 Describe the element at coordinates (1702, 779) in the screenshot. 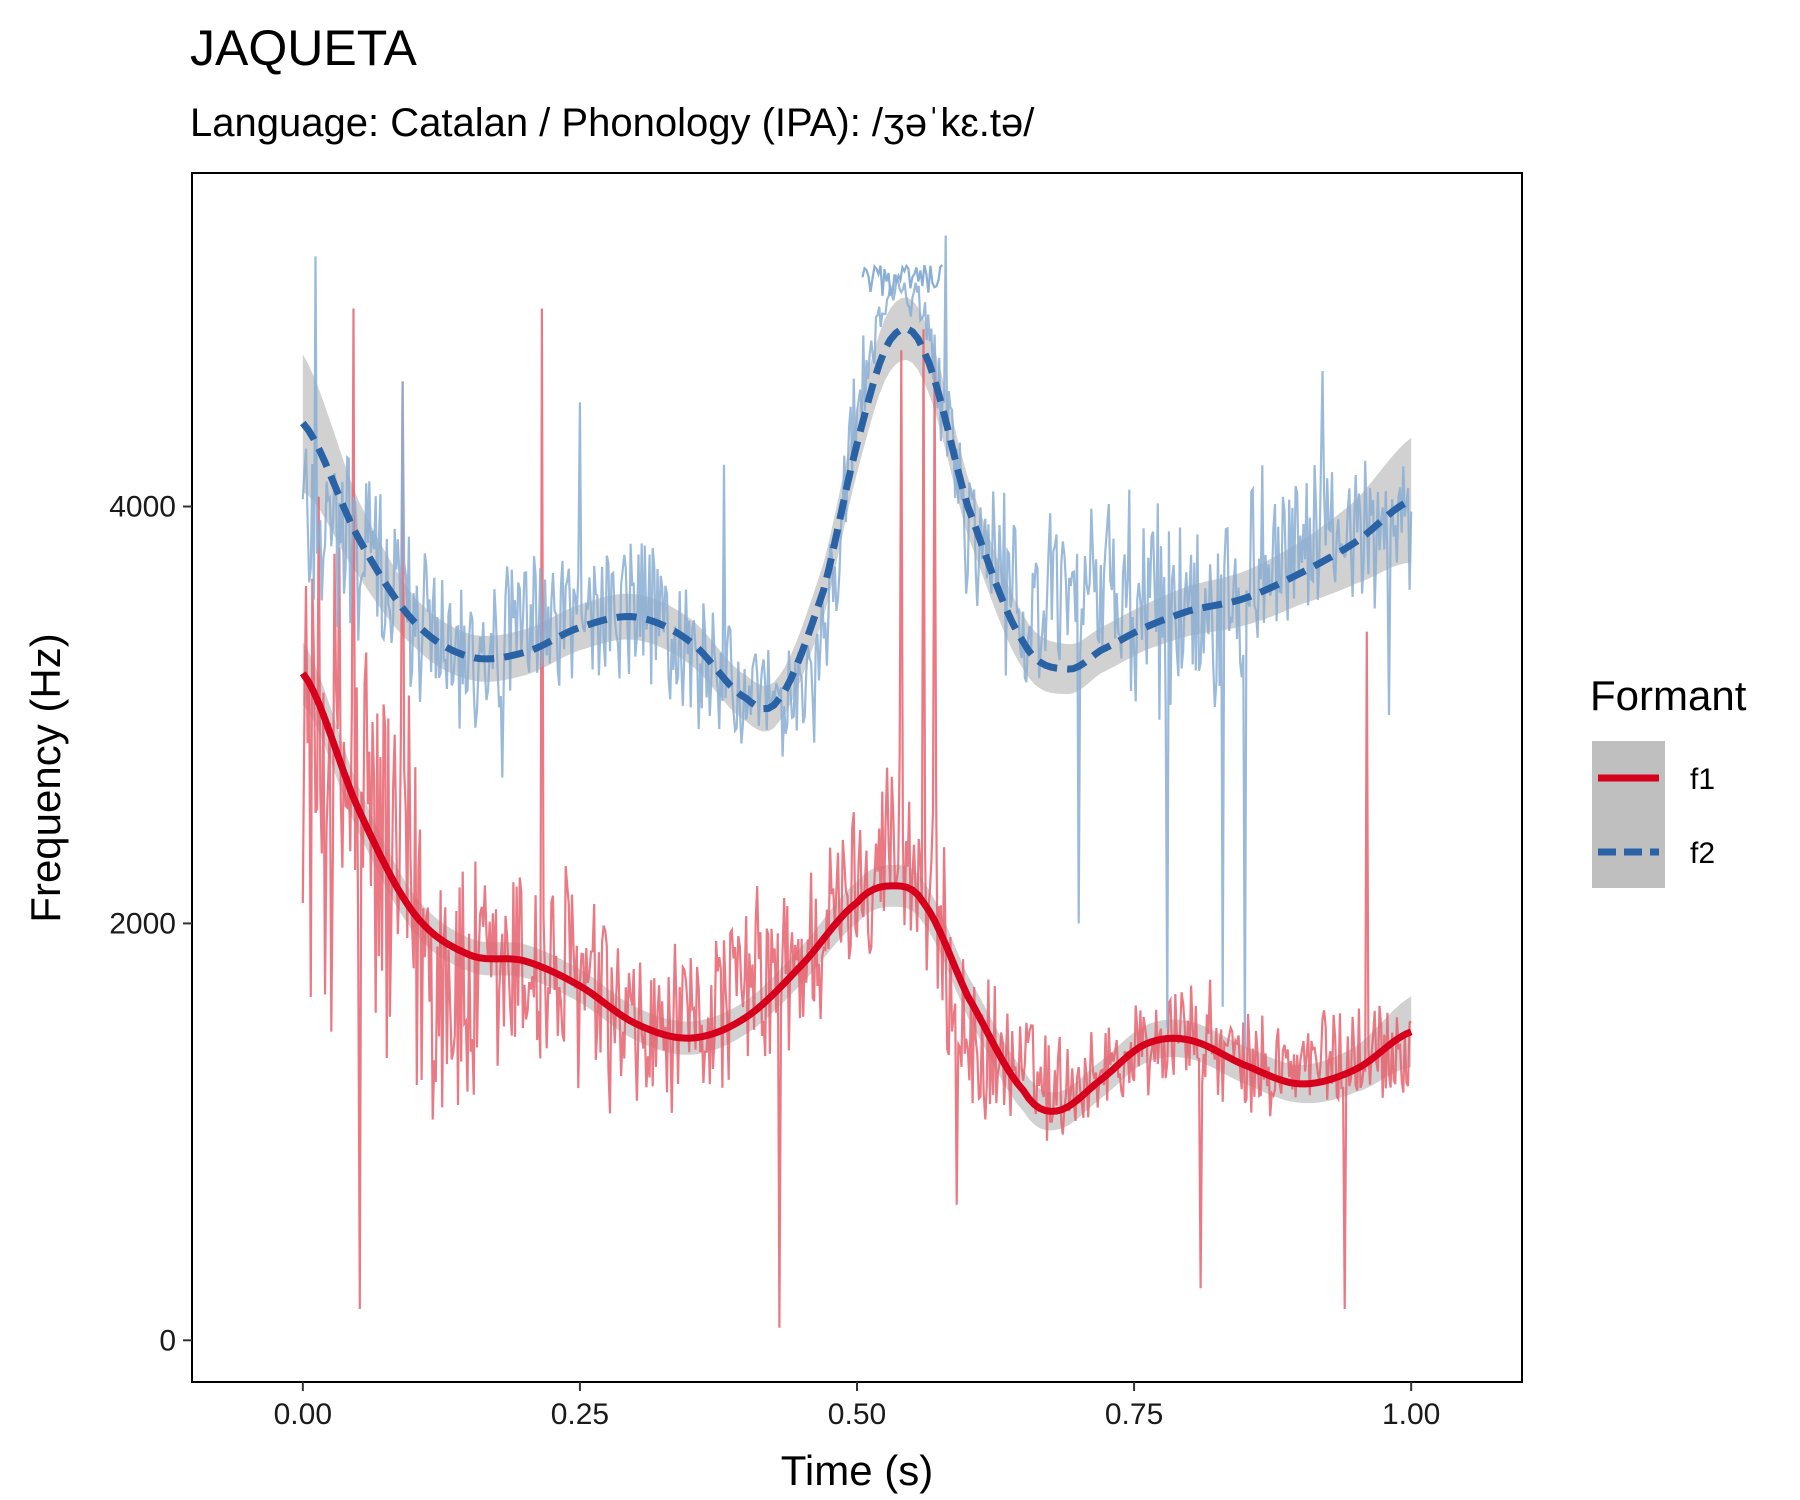

I see `legend-label-f1: f1` at that location.